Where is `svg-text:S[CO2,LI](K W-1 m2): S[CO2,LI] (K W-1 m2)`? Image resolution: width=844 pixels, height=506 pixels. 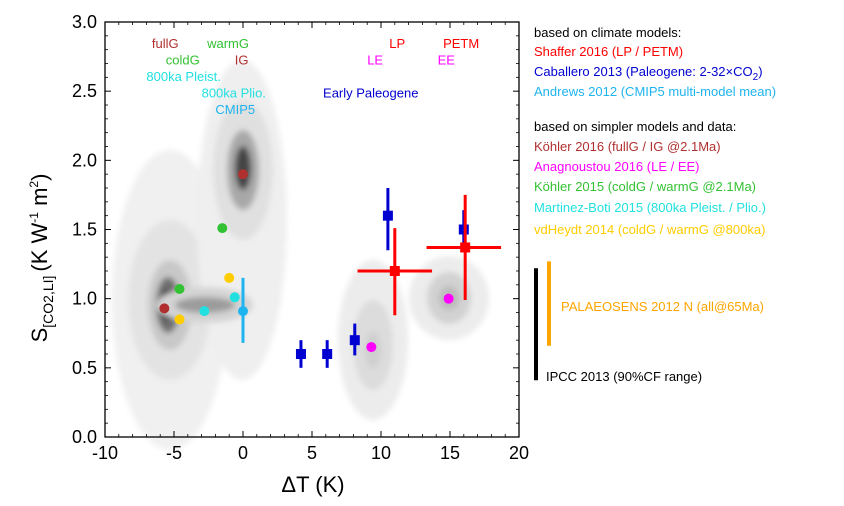 svg-text:S[CO2,LI](K W-1 m2): S[CO2,LI] (K W-1 m2) is located at coordinates (41, 258).